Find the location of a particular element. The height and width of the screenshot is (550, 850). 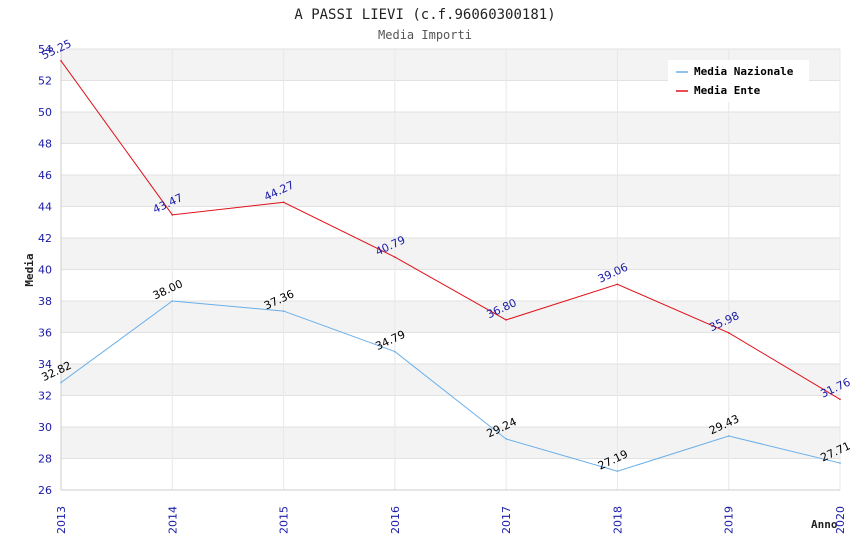

x-axis-ticks: 2013 2014 2015 2016 2017 2018 2019 2020 is located at coordinates (451, 520).